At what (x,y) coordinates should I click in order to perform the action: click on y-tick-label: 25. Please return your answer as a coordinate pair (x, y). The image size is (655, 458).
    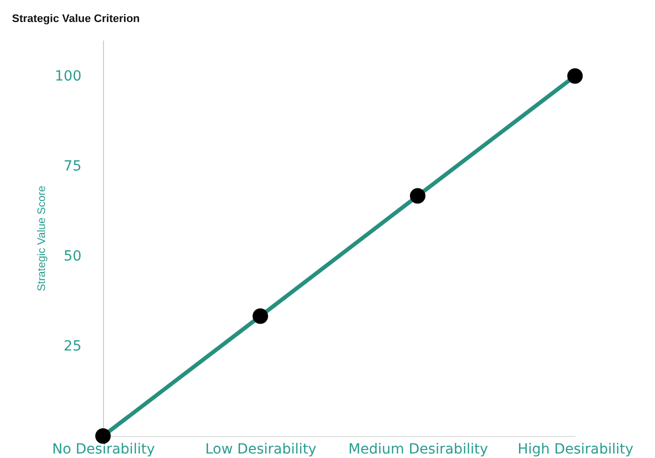
    Looking at the image, I should click on (73, 346).